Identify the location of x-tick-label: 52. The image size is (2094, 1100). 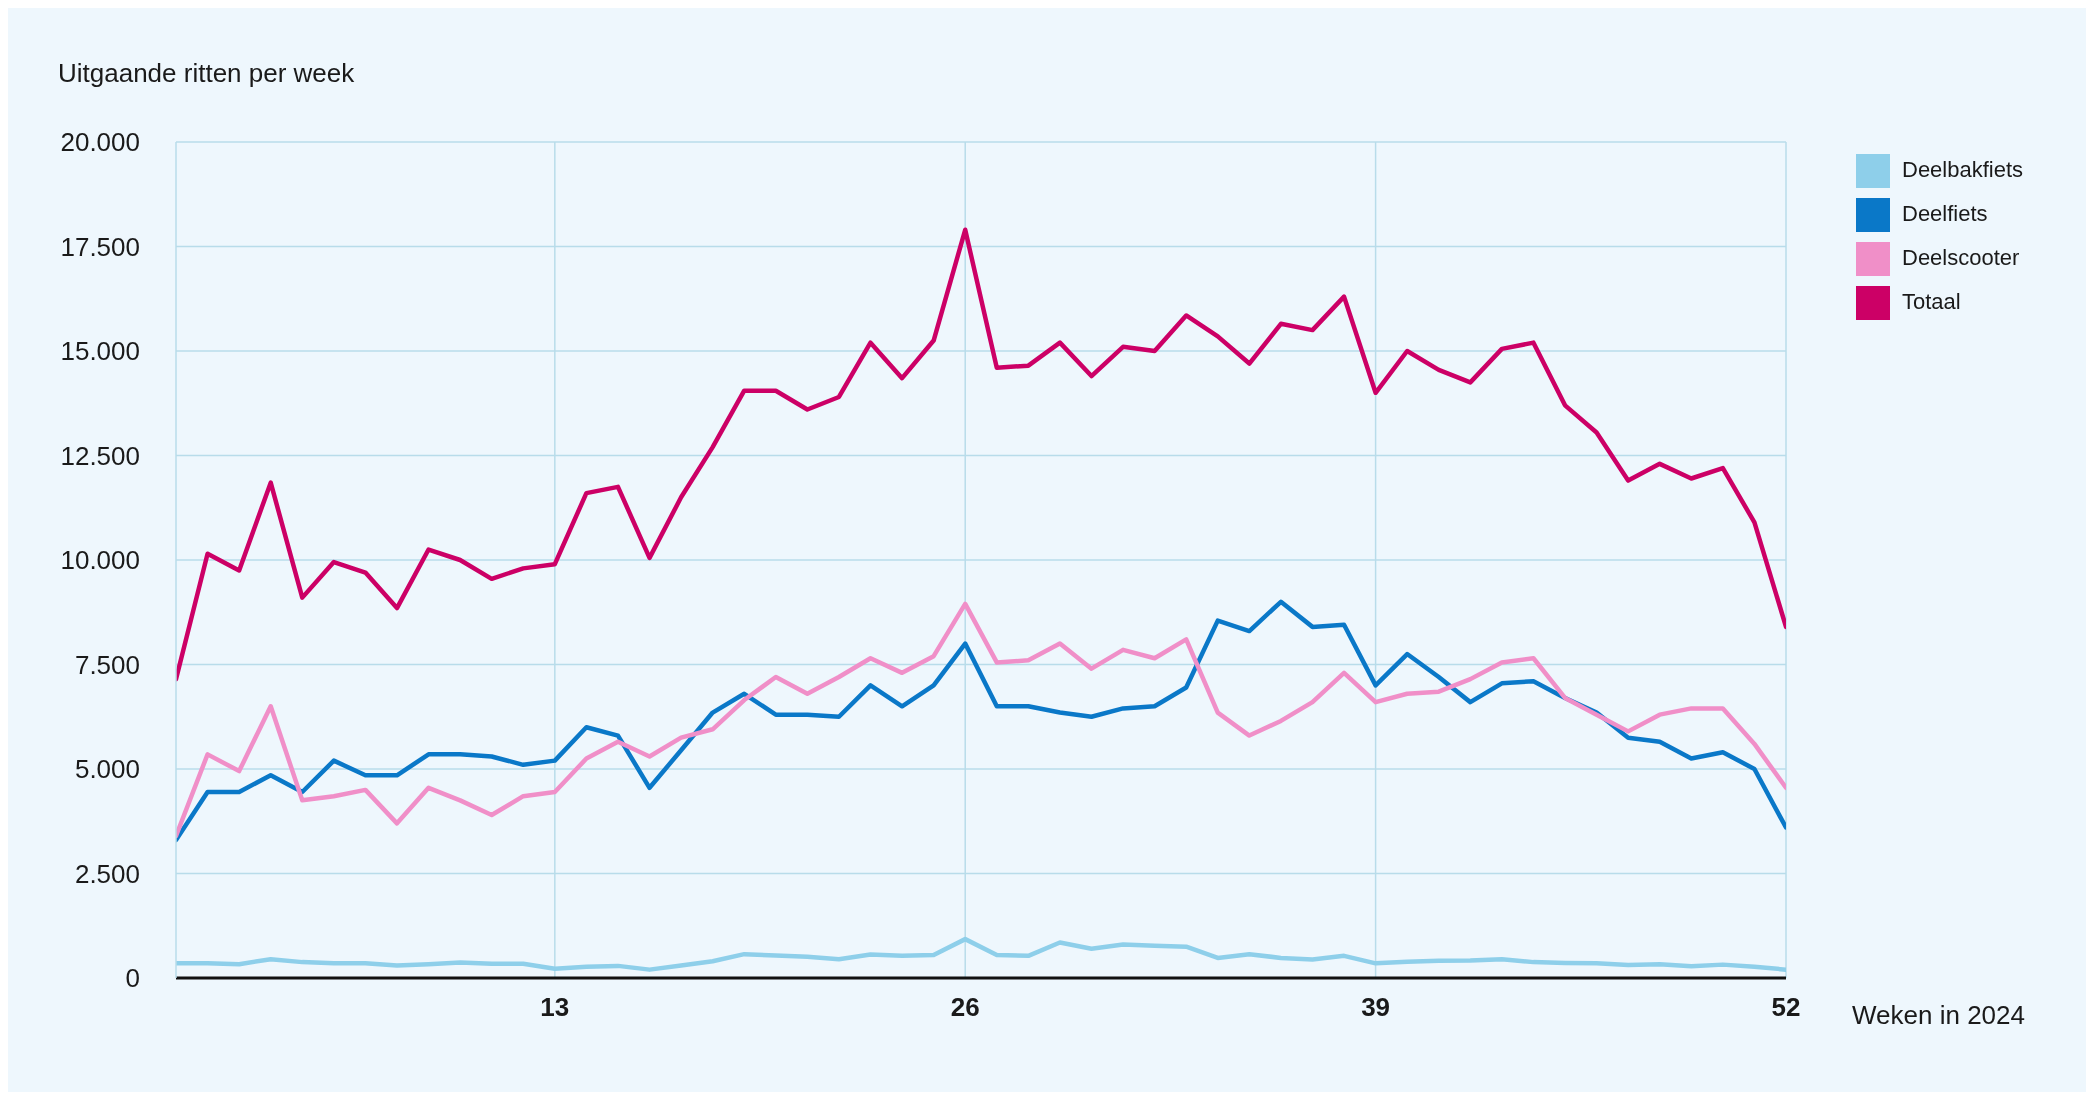
(1786, 1007).